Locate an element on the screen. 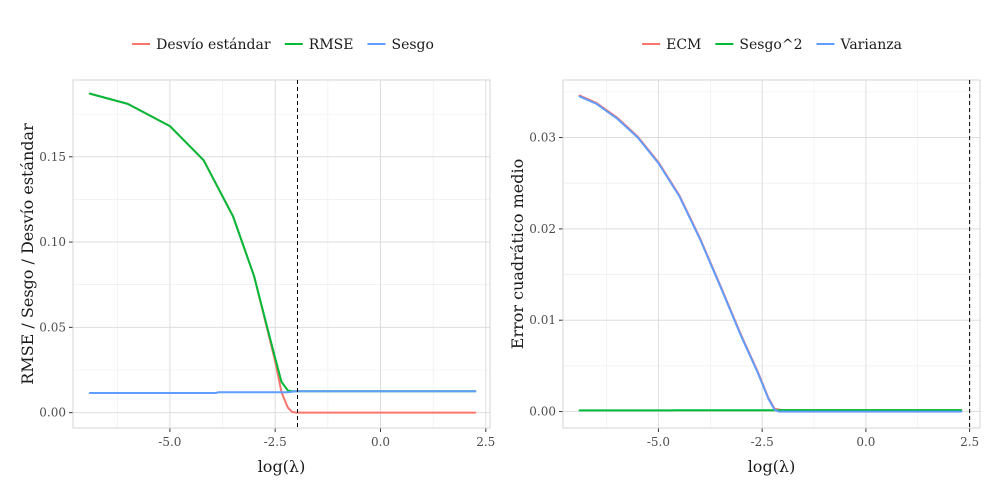 This screenshot has height=500, width=1000. y-tick-label: 0.03 is located at coordinates (542, 138).